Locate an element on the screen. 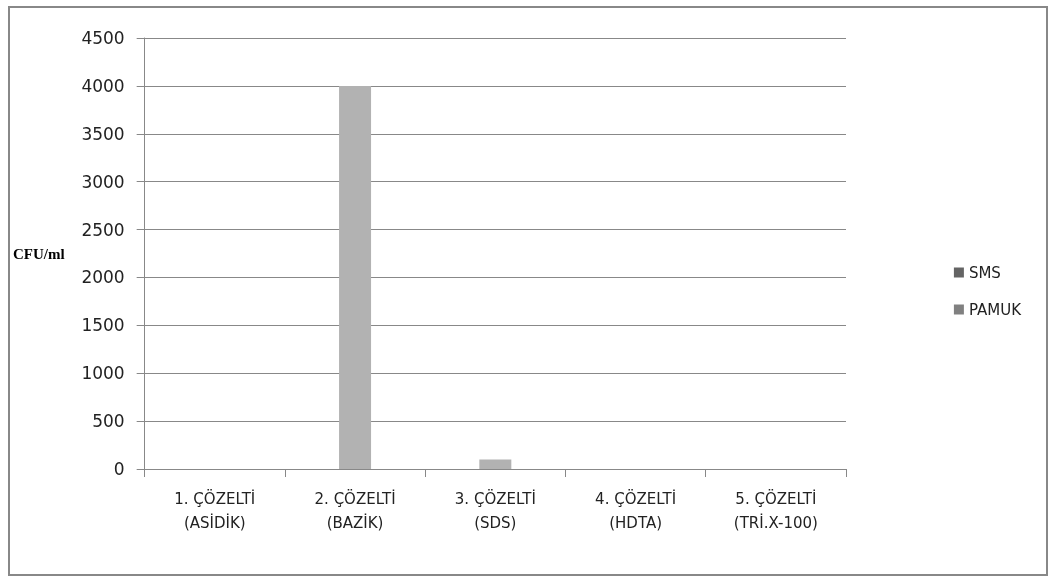 This screenshot has height=582, width=1057. legend-label: SMS is located at coordinates (984, 272).